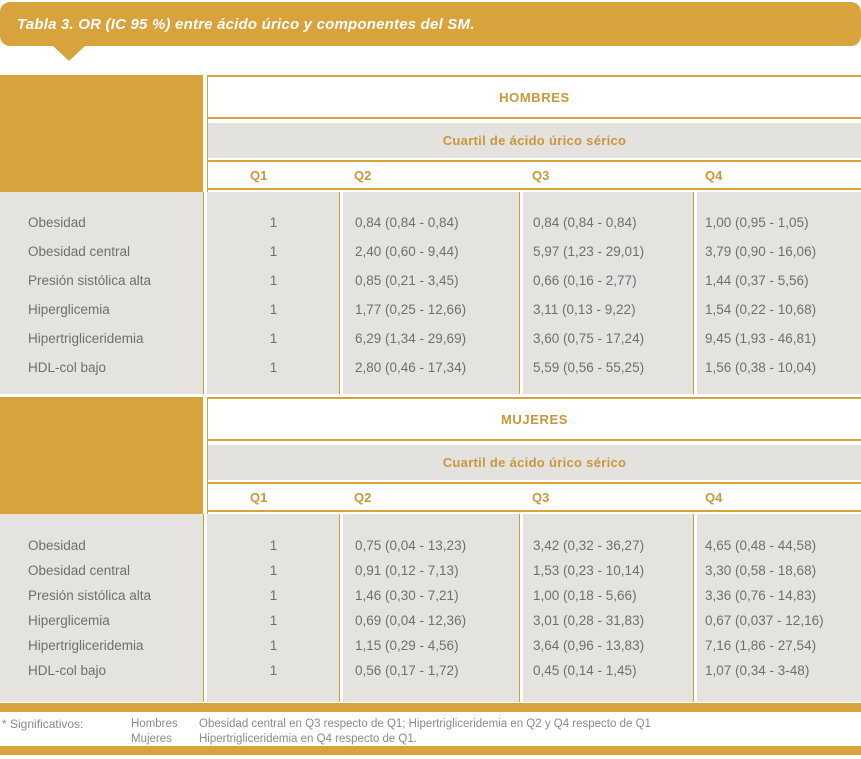 The width and height of the screenshot is (861, 759). I want to click on column-header-q4: Q4, so click(714, 175).